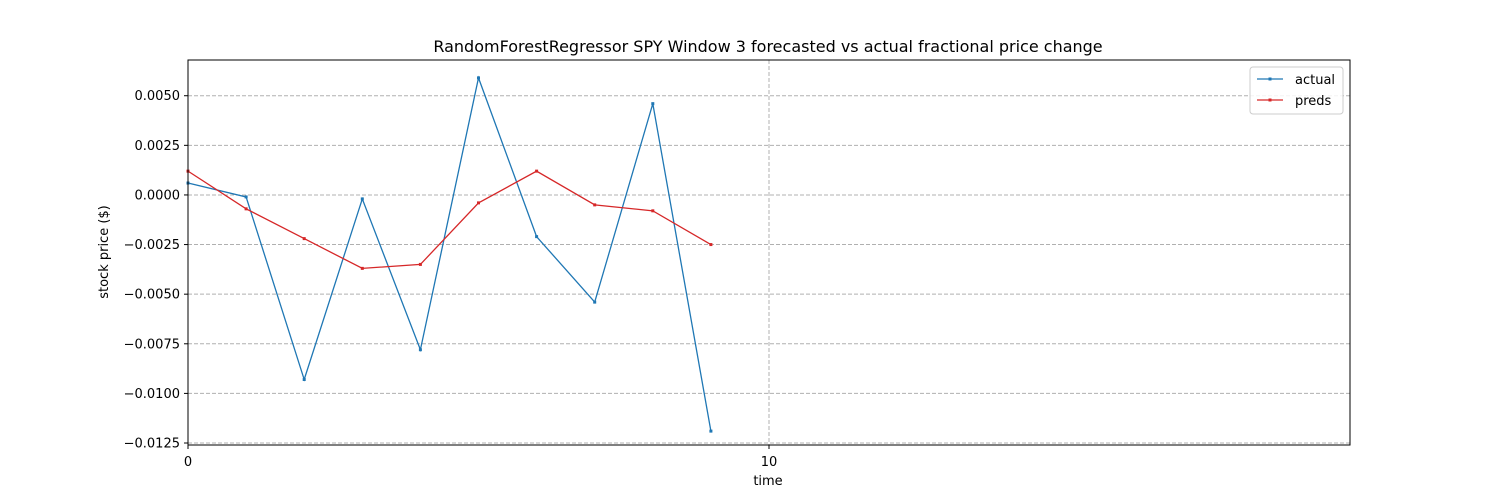 Image resolution: width=1500 pixels, height=500 pixels. What do you see at coordinates (767, 481) in the screenshot?
I see `x-axis-label: time` at bounding box center [767, 481].